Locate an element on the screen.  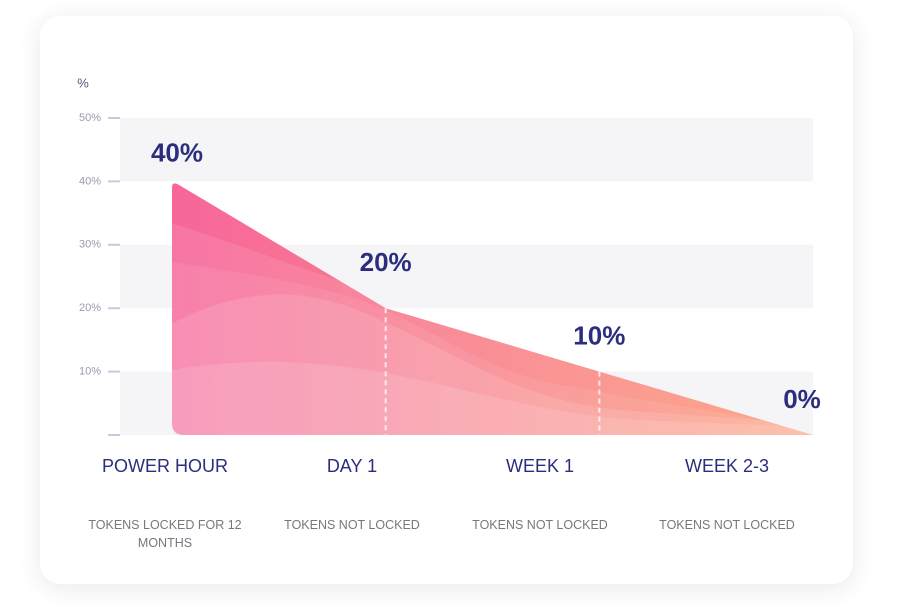
area-wave is located at coordinates (492, 398).